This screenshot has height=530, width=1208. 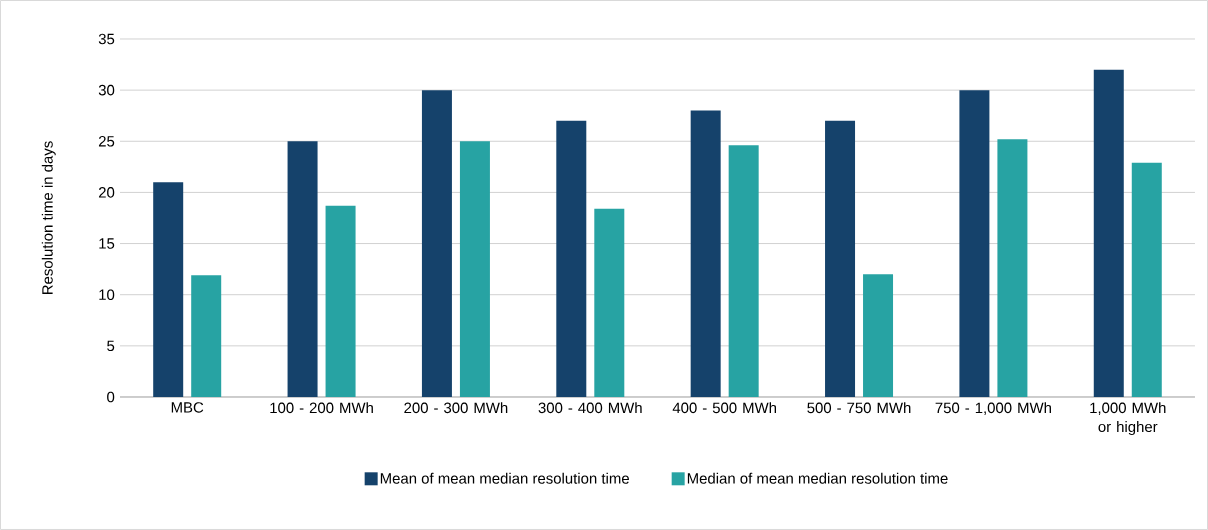 I want to click on y-tick-label: 0, so click(x=111, y=397).